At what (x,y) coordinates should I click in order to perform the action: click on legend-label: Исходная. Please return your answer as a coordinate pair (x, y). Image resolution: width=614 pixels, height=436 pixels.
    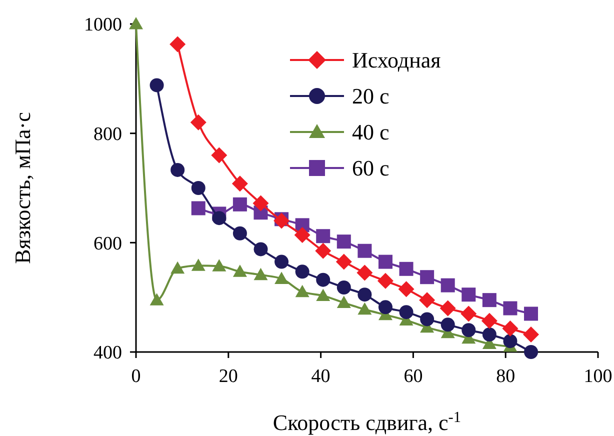
    Looking at the image, I should click on (396, 60).